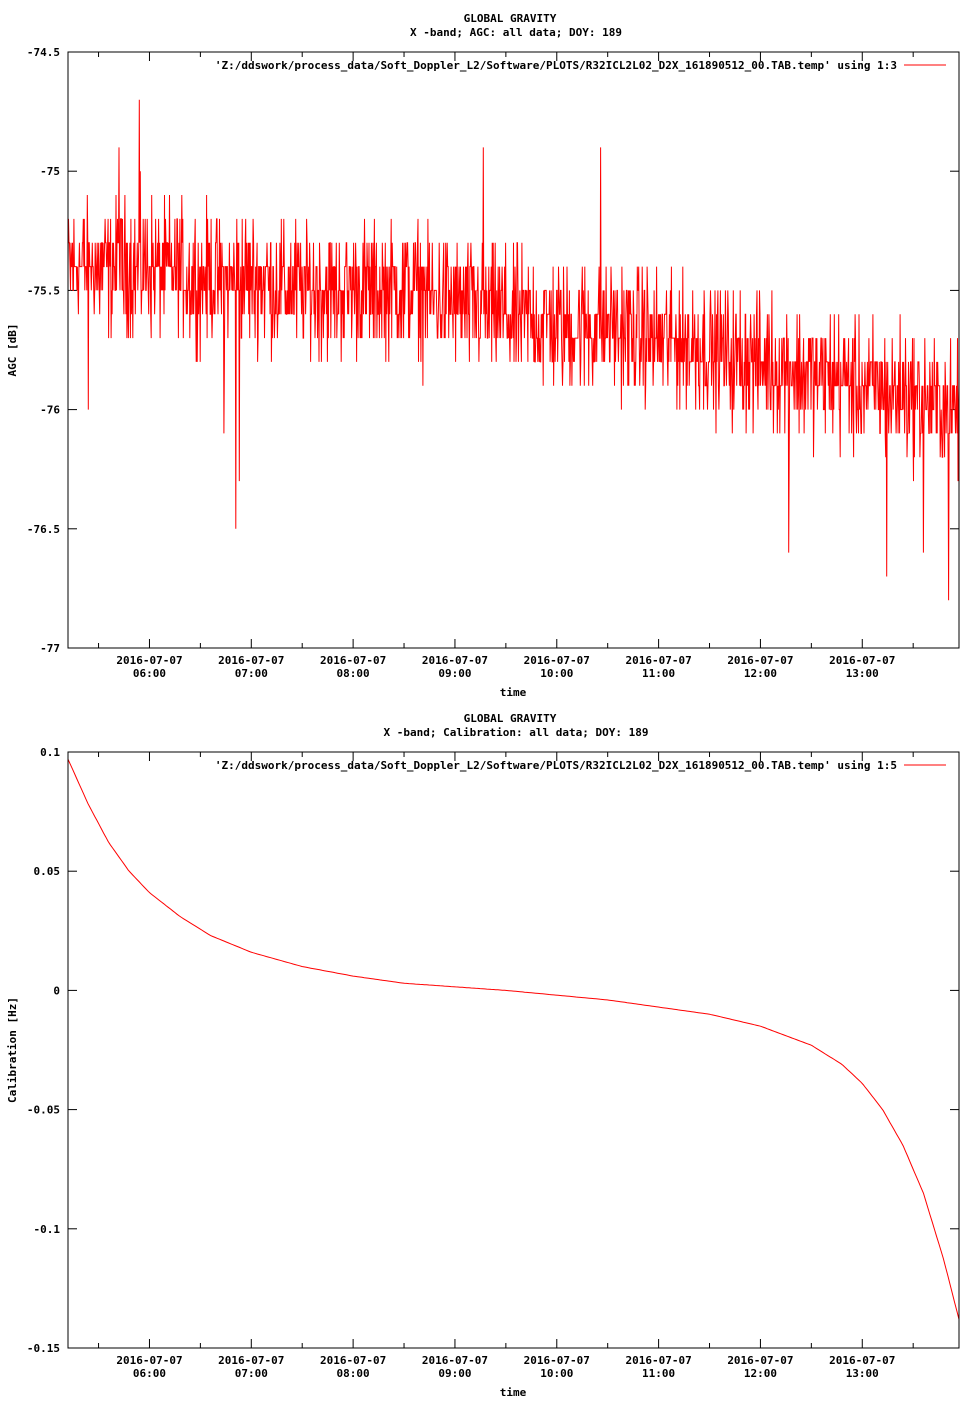 Image resolution: width=980 pixels, height=1404 pixels. I want to click on y-tick-label: 0, so click(56, 990).